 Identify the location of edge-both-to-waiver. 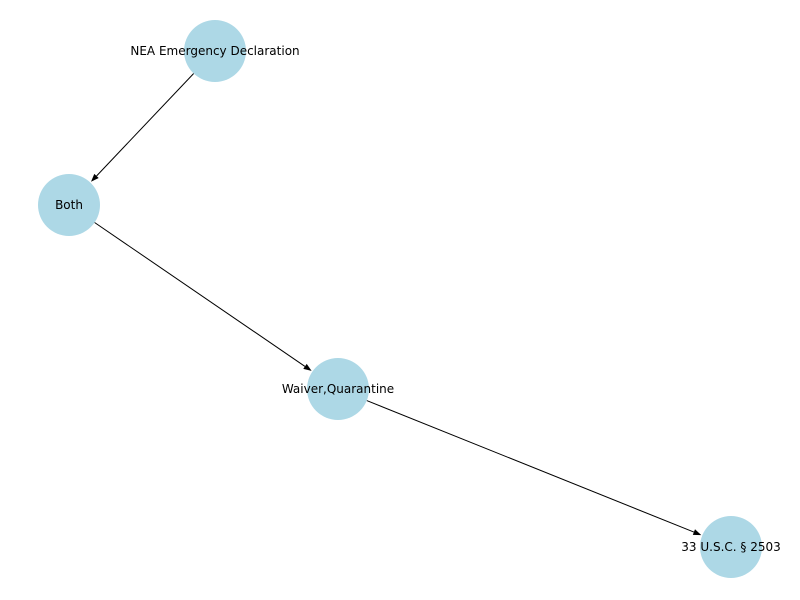
(203, 296).